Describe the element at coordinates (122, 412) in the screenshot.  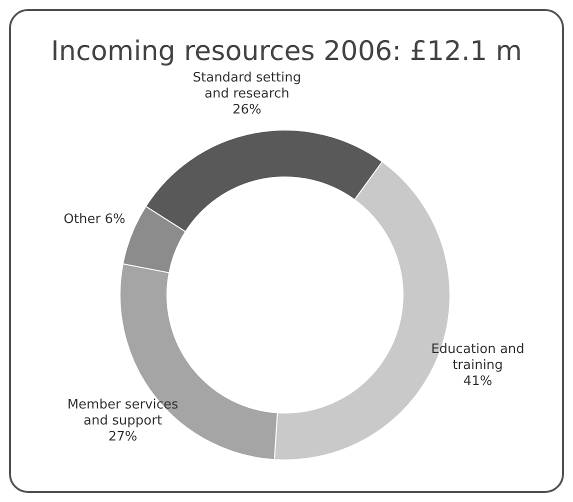
I see `slice-label: Member services and support` at that location.